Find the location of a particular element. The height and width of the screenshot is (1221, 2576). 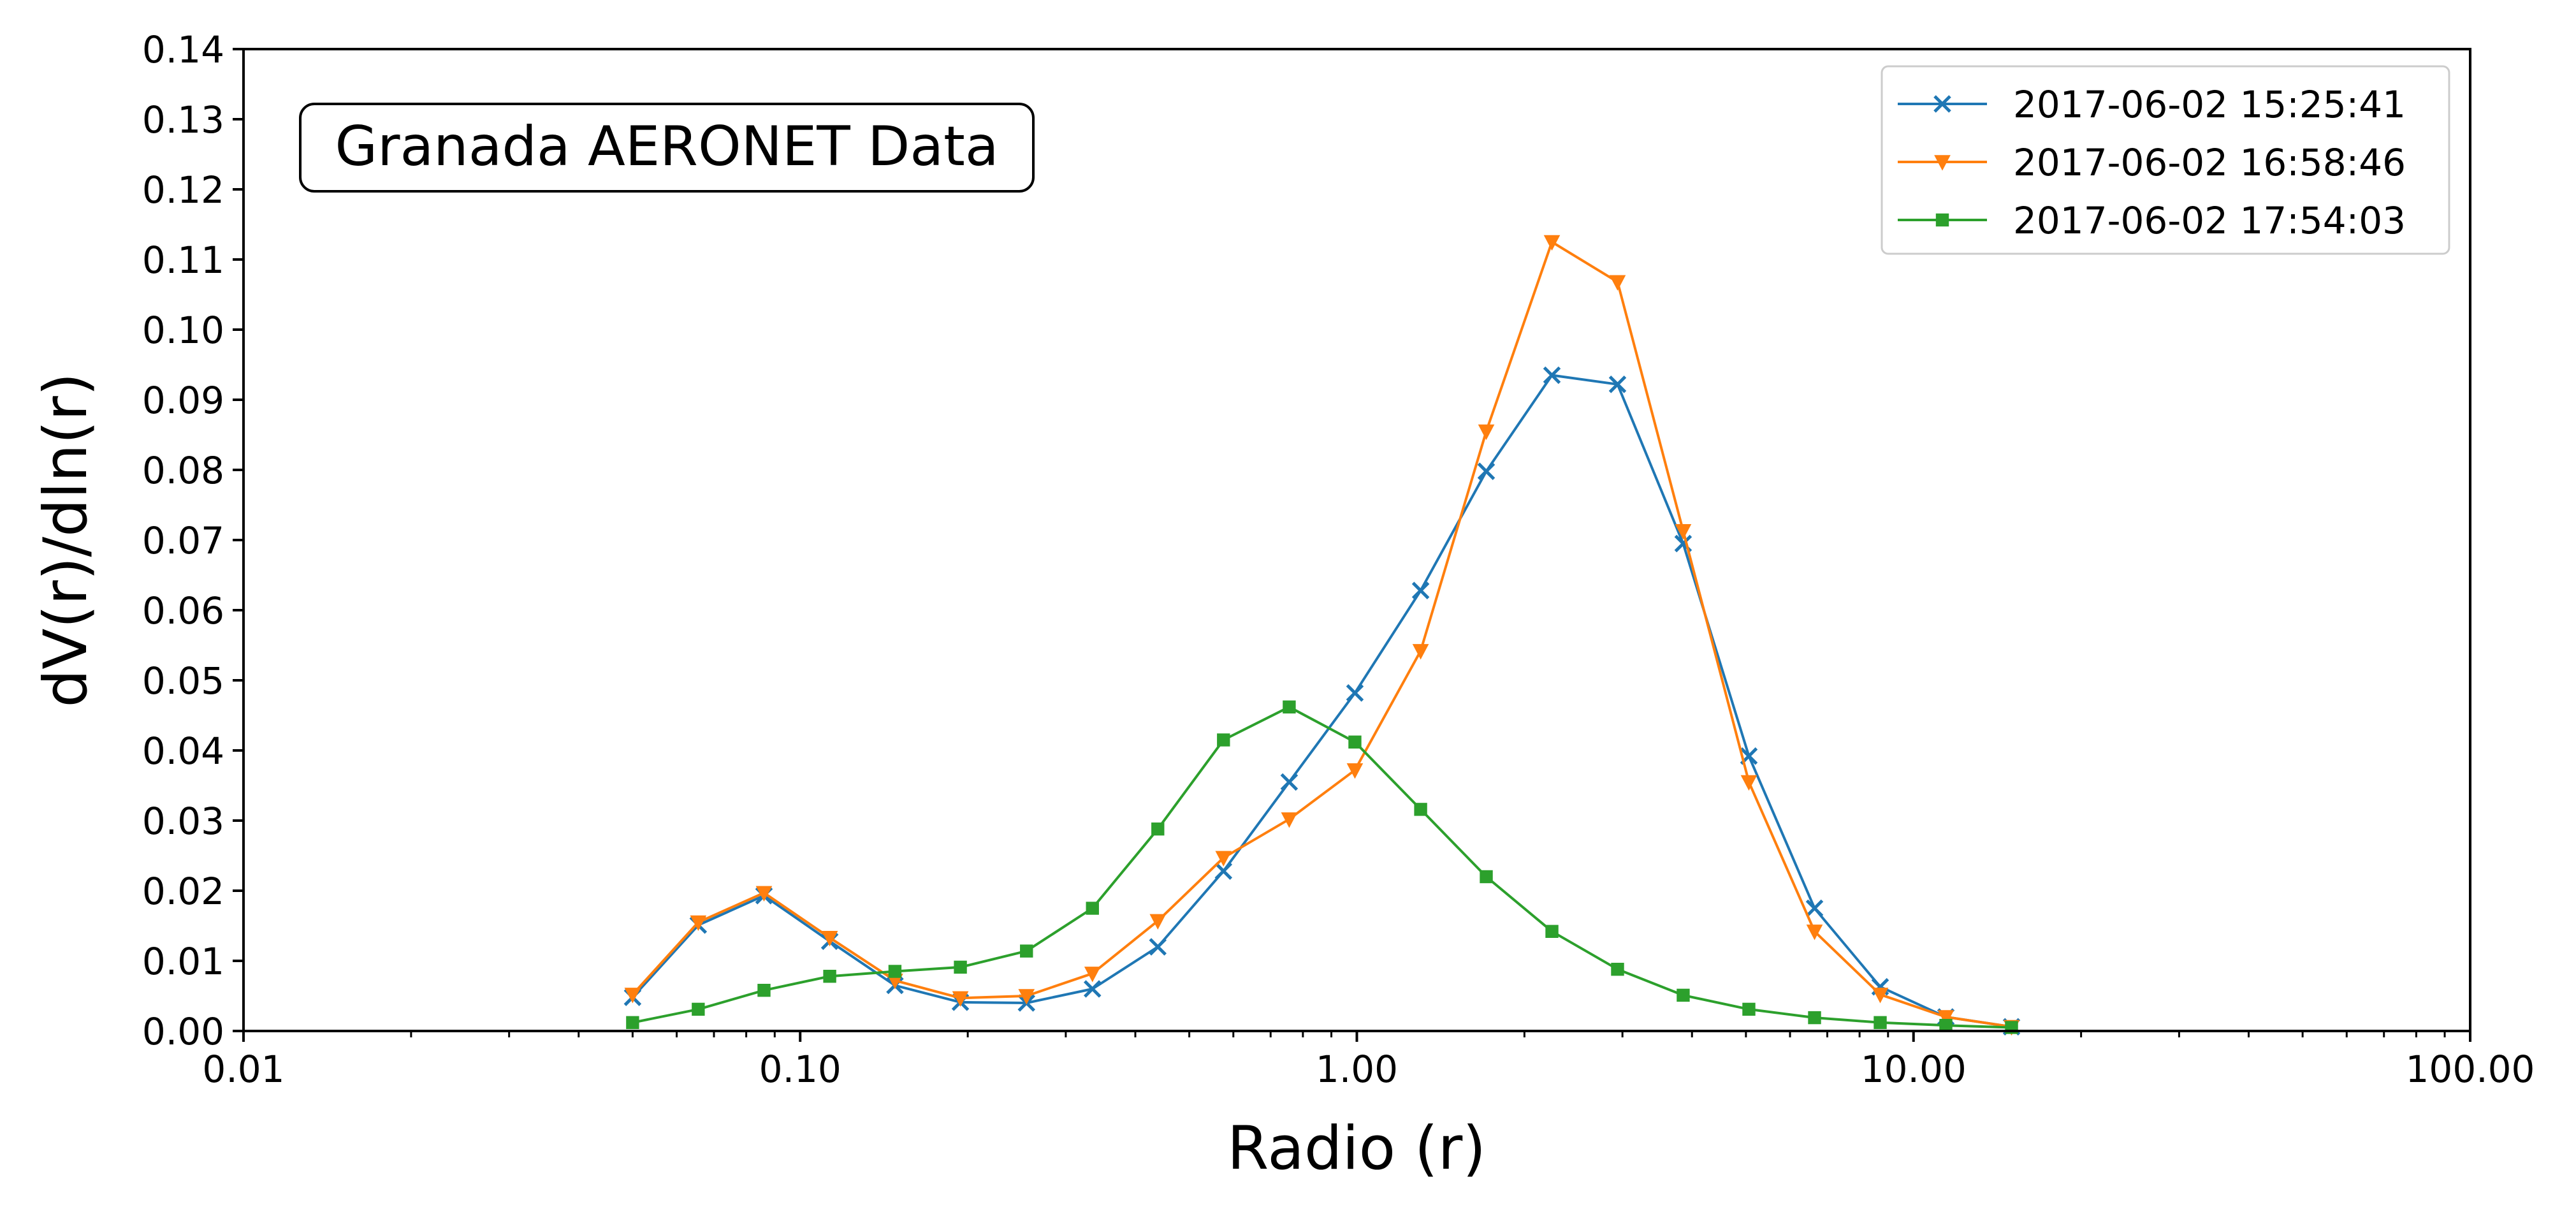

x-axis-label: Radio (r) is located at coordinates (1356, 1148).